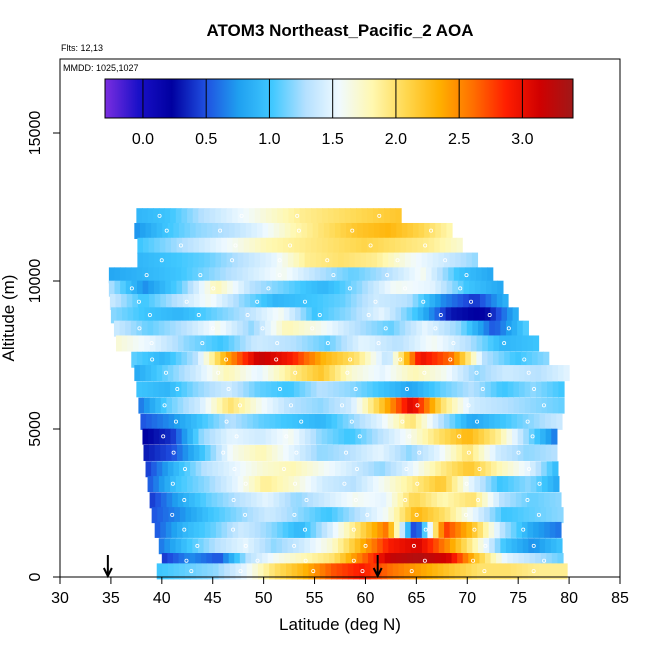 The image size is (650, 650). What do you see at coordinates (362, 561) in the screenshot?
I see `heatmap-band` at bounding box center [362, 561].